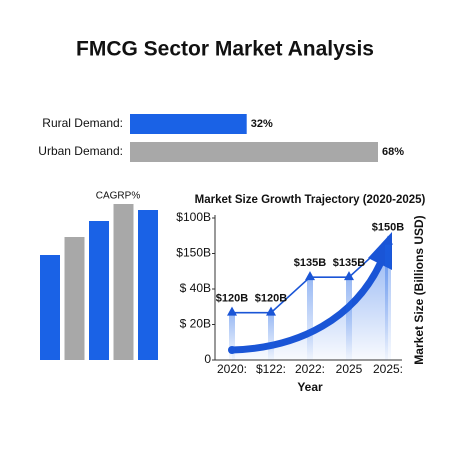  Describe the element at coordinates (193, 253) in the screenshot. I see `y-tick-label: $150B` at that location.